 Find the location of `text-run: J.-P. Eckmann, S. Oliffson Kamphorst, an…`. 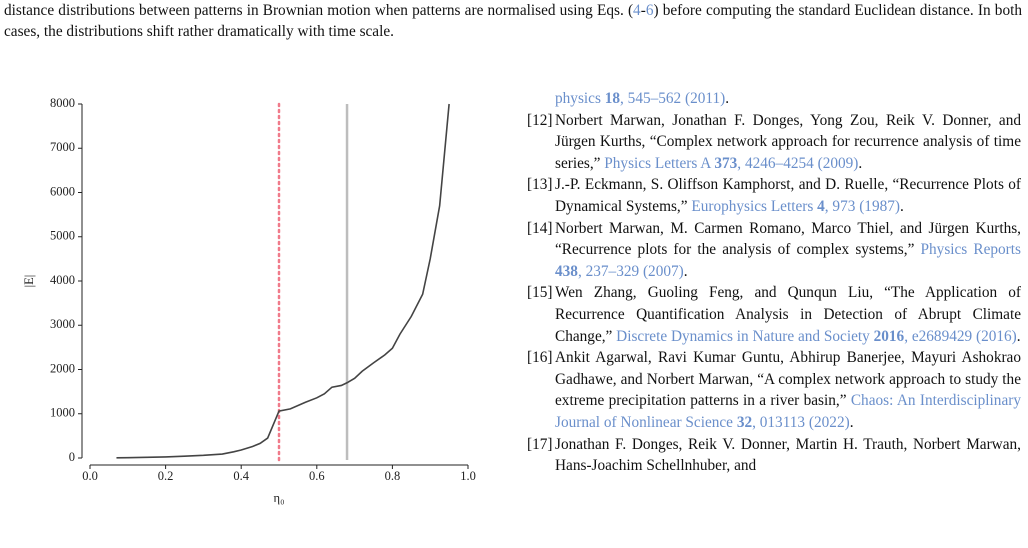

text-run: J.-P. Eckmann, S. Oliffson Kamphorst, an… is located at coordinates (788, 195).